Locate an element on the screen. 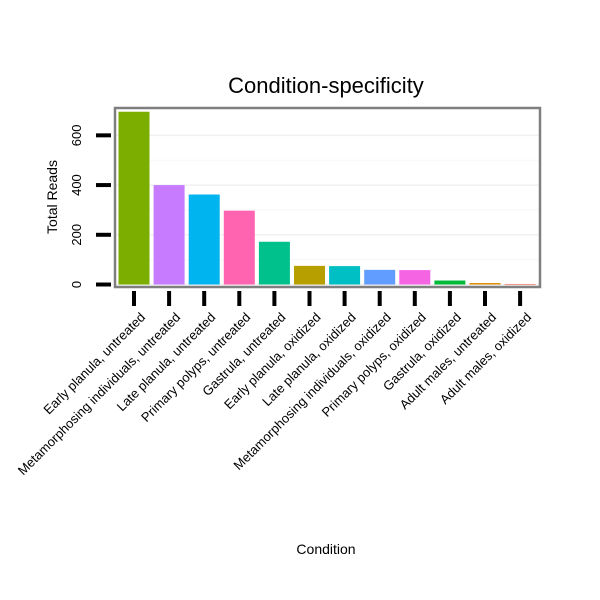 The width and height of the screenshot is (600, 600). y-tick-label: 600 is located at coordinates (76, 135).